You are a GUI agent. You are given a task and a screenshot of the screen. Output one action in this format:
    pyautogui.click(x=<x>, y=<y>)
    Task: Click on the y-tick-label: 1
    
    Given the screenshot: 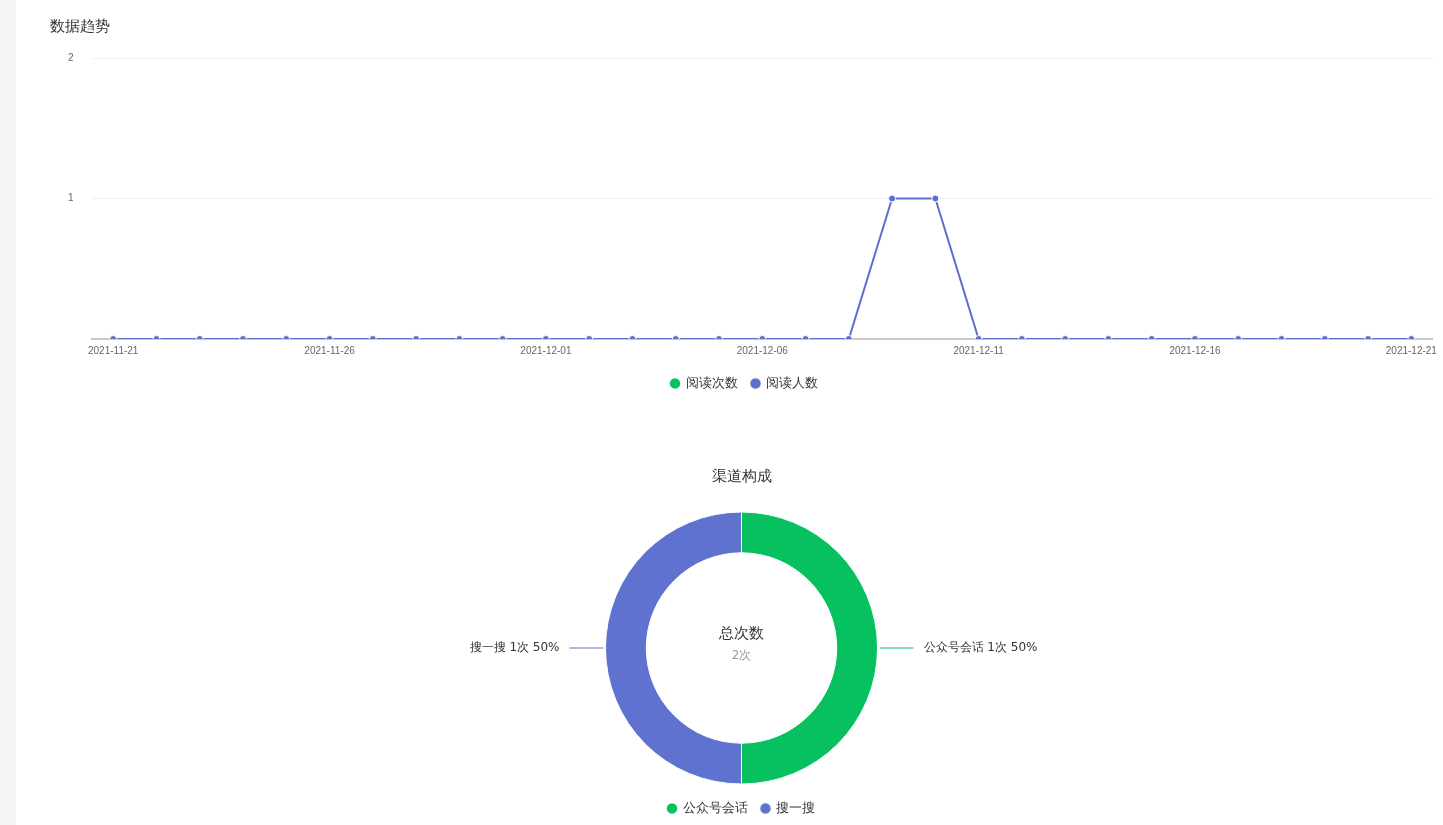 What is the action you would take?
    pyautogui.click(x=71, y=198)
    